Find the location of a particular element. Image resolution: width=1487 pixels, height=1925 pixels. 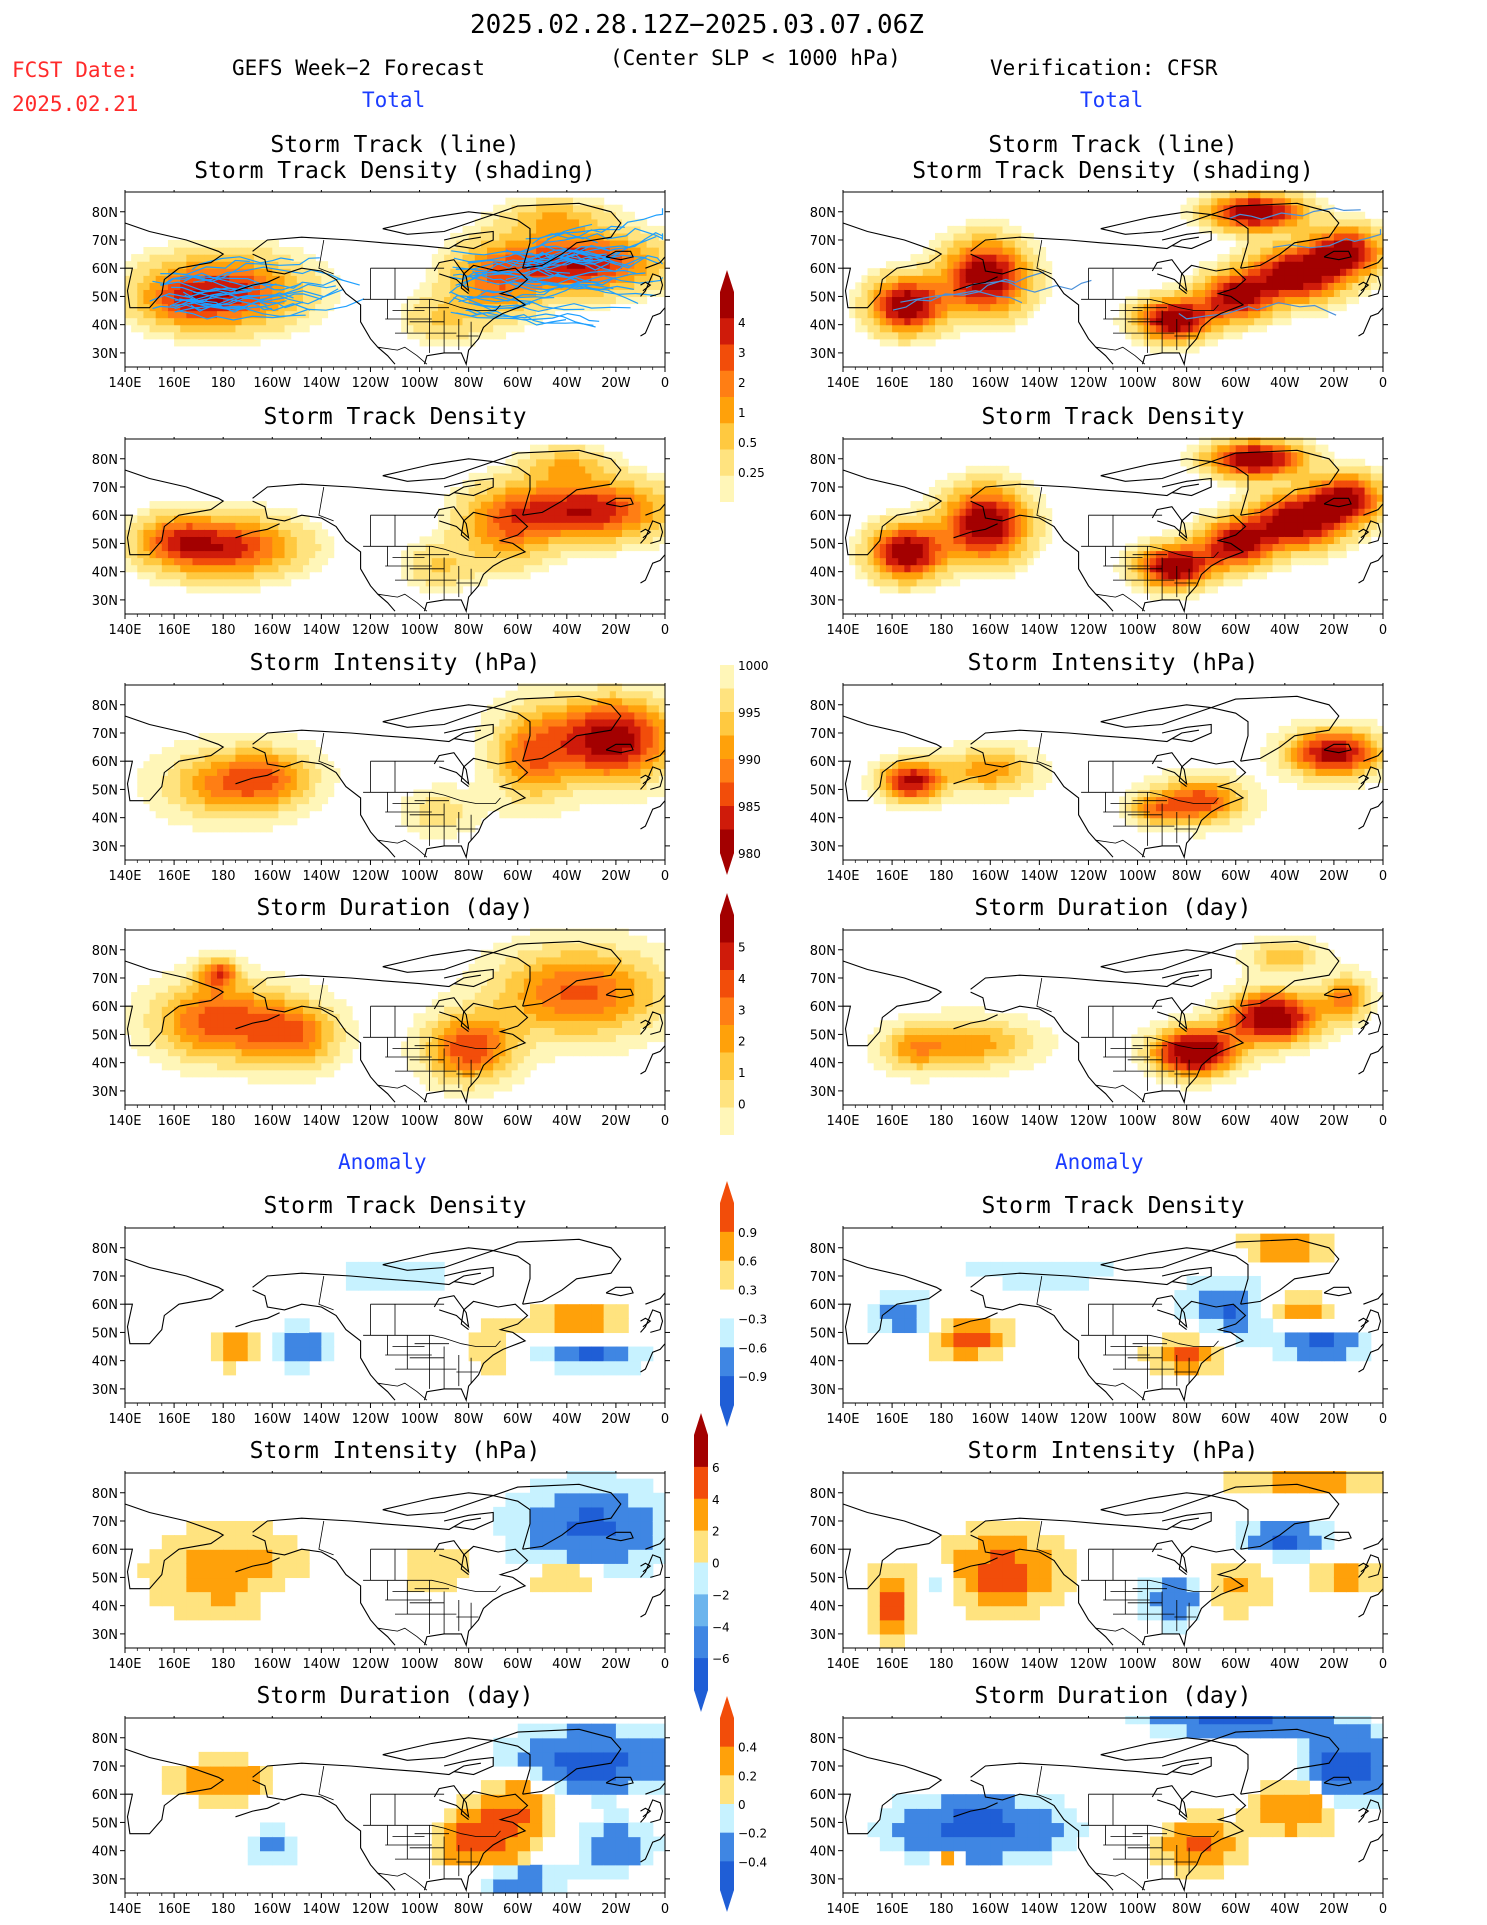

storm-track-line is located at coordinates (516, 278).